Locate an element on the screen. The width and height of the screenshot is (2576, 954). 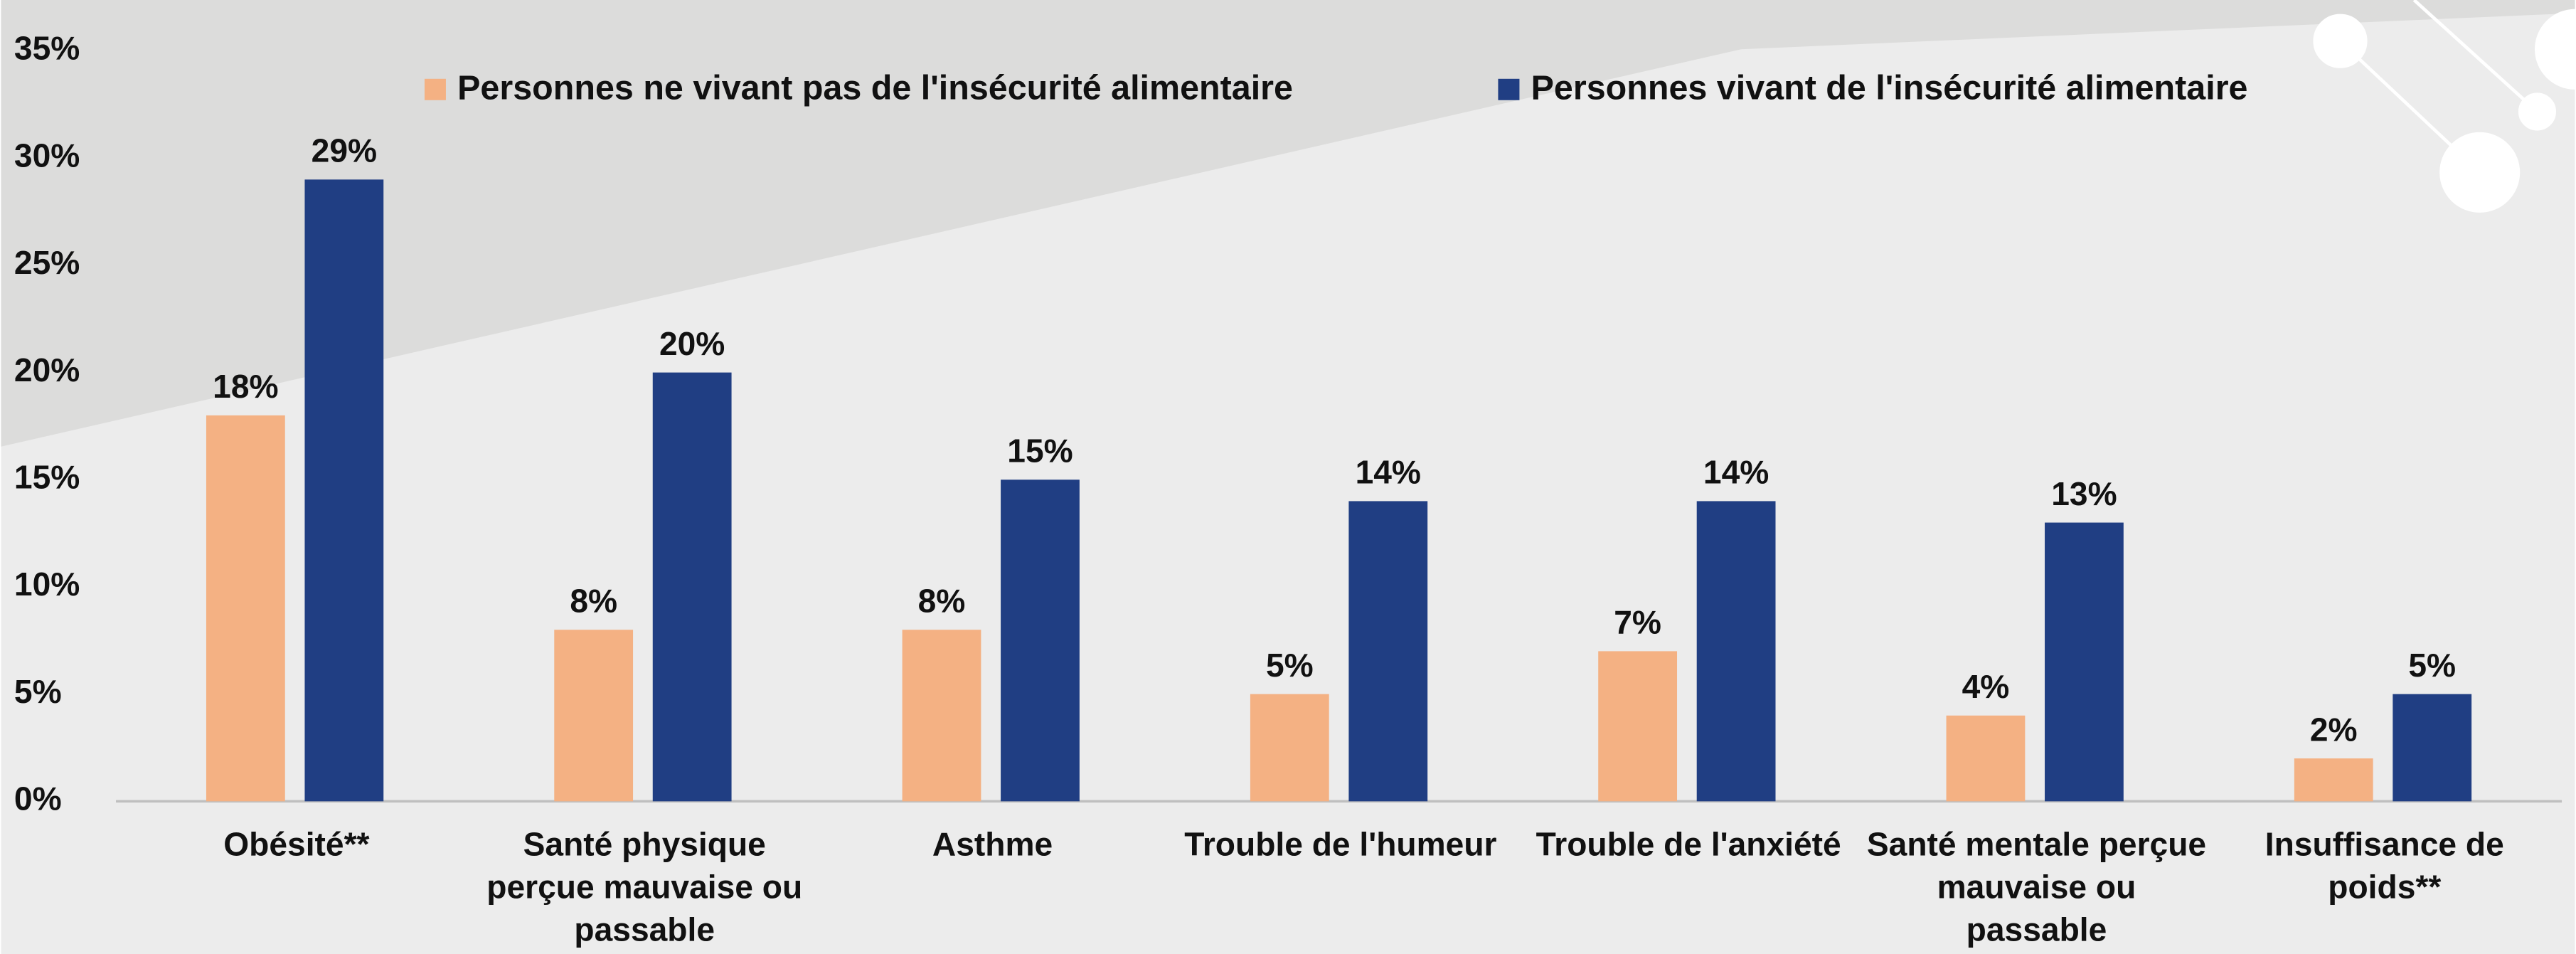
x-tick-label-box: Obésité** is located at coordinates (296, 845).